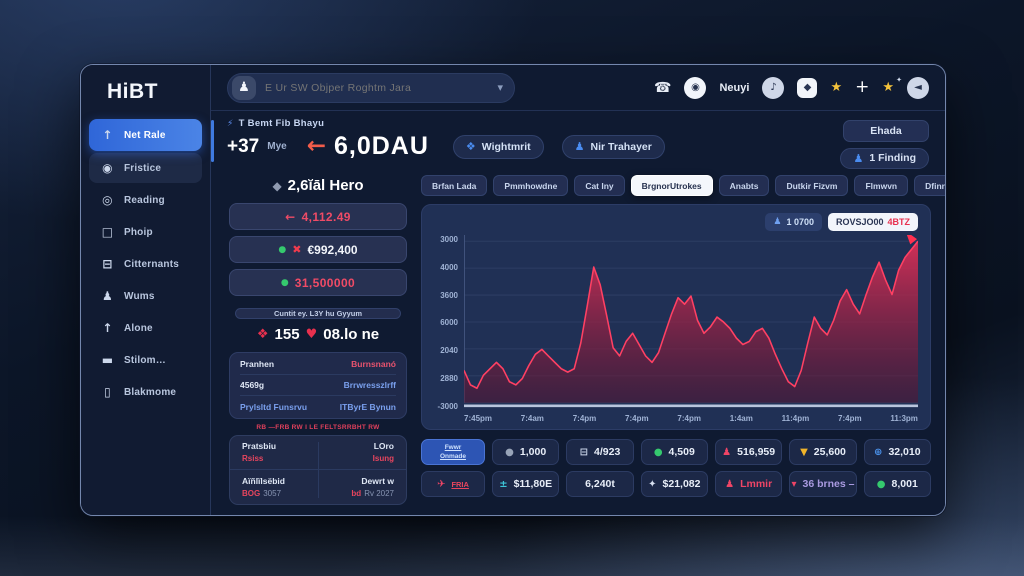  I want to click on trader-pill-button: ♟ Nir Trahayer, so click(613, 146).